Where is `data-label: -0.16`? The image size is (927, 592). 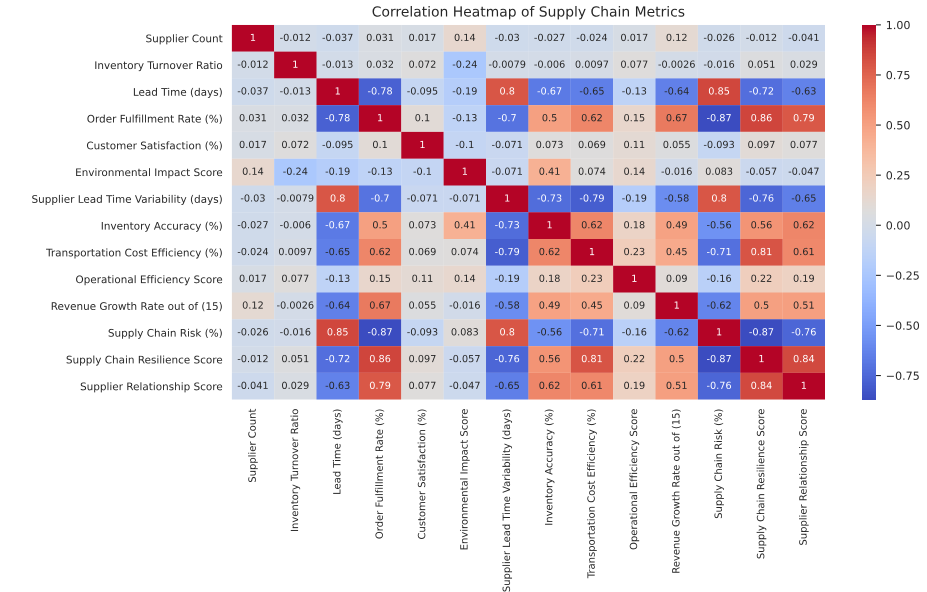
data-label: -0.16 is located at coordinates (634, 332).